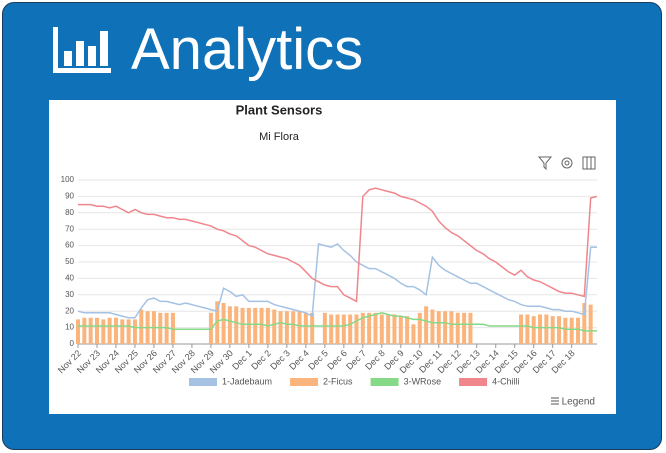  I want to click on legend-button-label: Legend, so click(578, 402).